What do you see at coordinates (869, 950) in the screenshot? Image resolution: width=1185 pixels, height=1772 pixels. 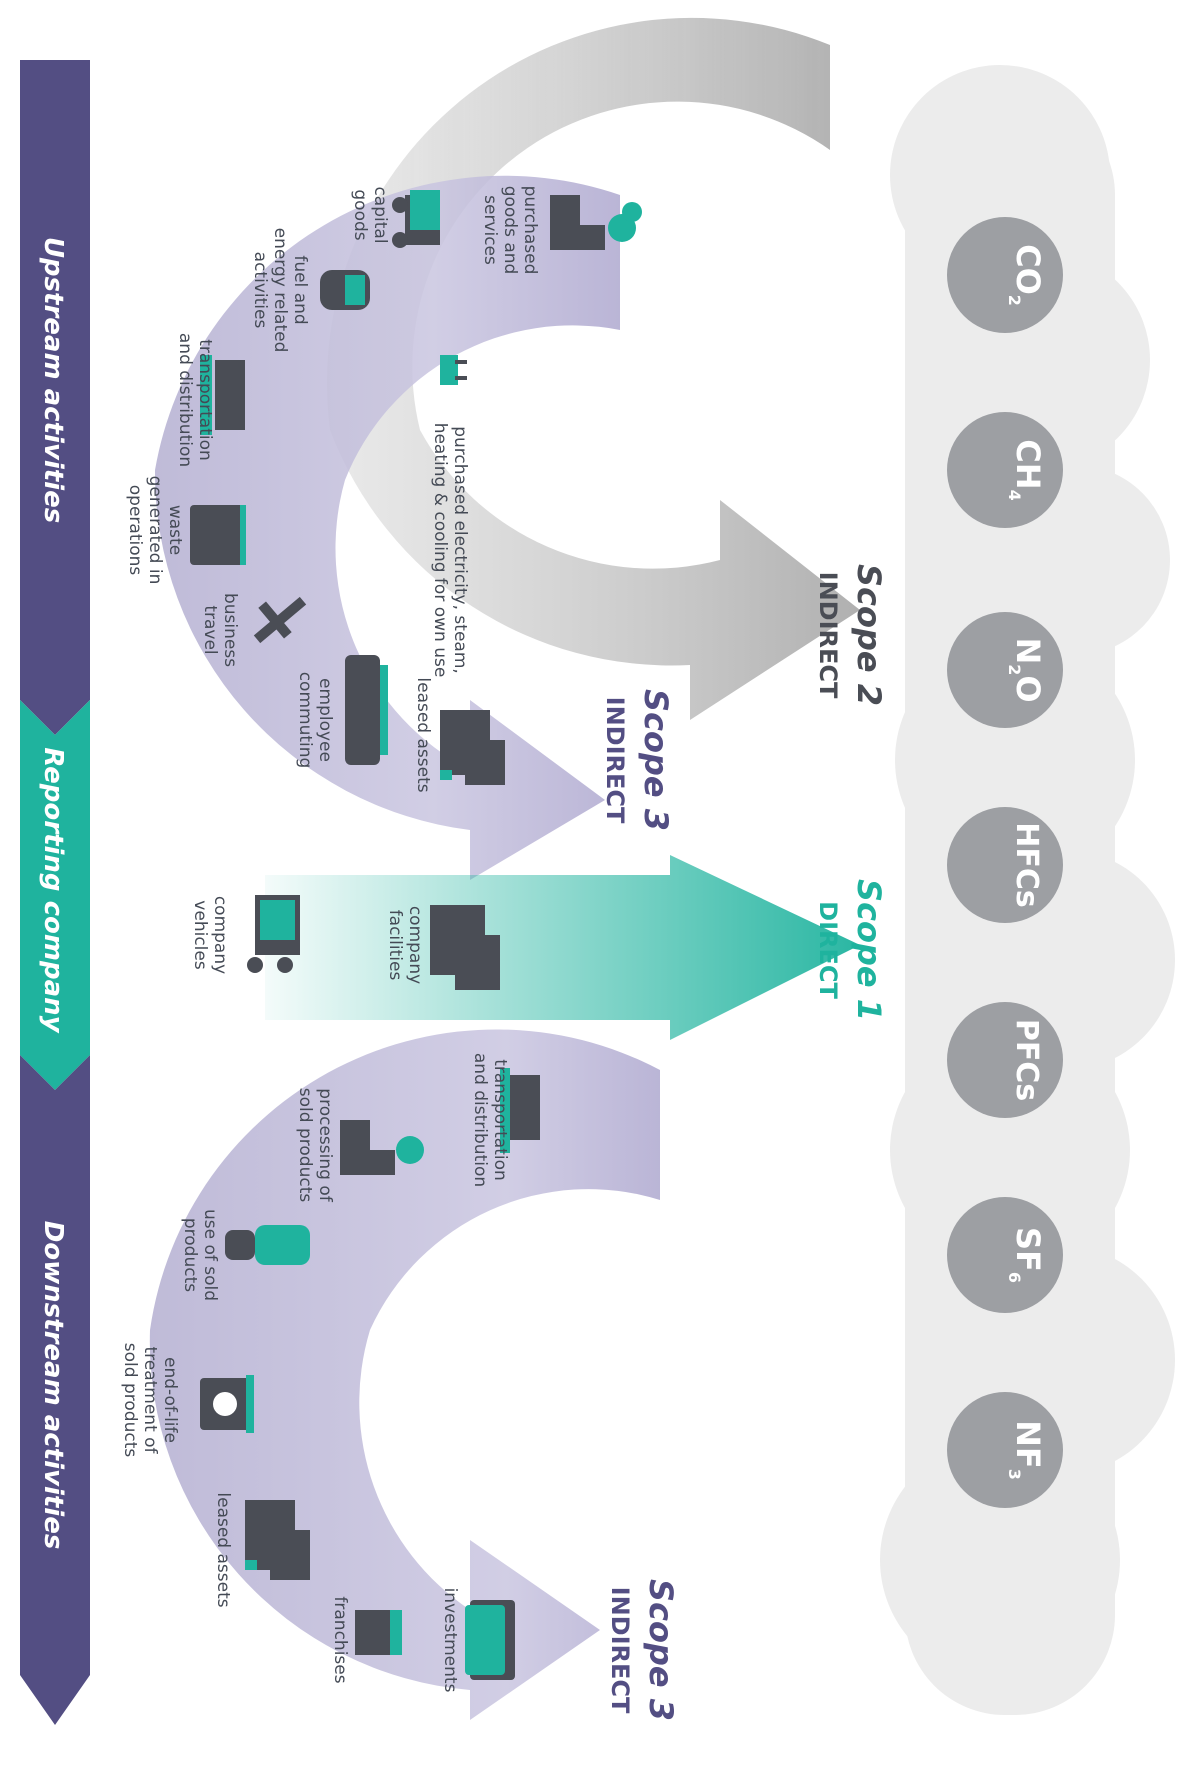 I see `svg-text: Scope 1` at bounding box center [869, 950].